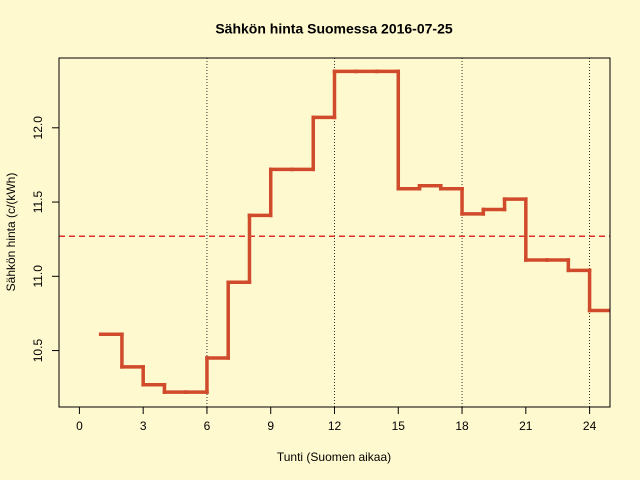 The image size is (640, 480). I want to click on x-tick-label: 9, so click(270, 426).